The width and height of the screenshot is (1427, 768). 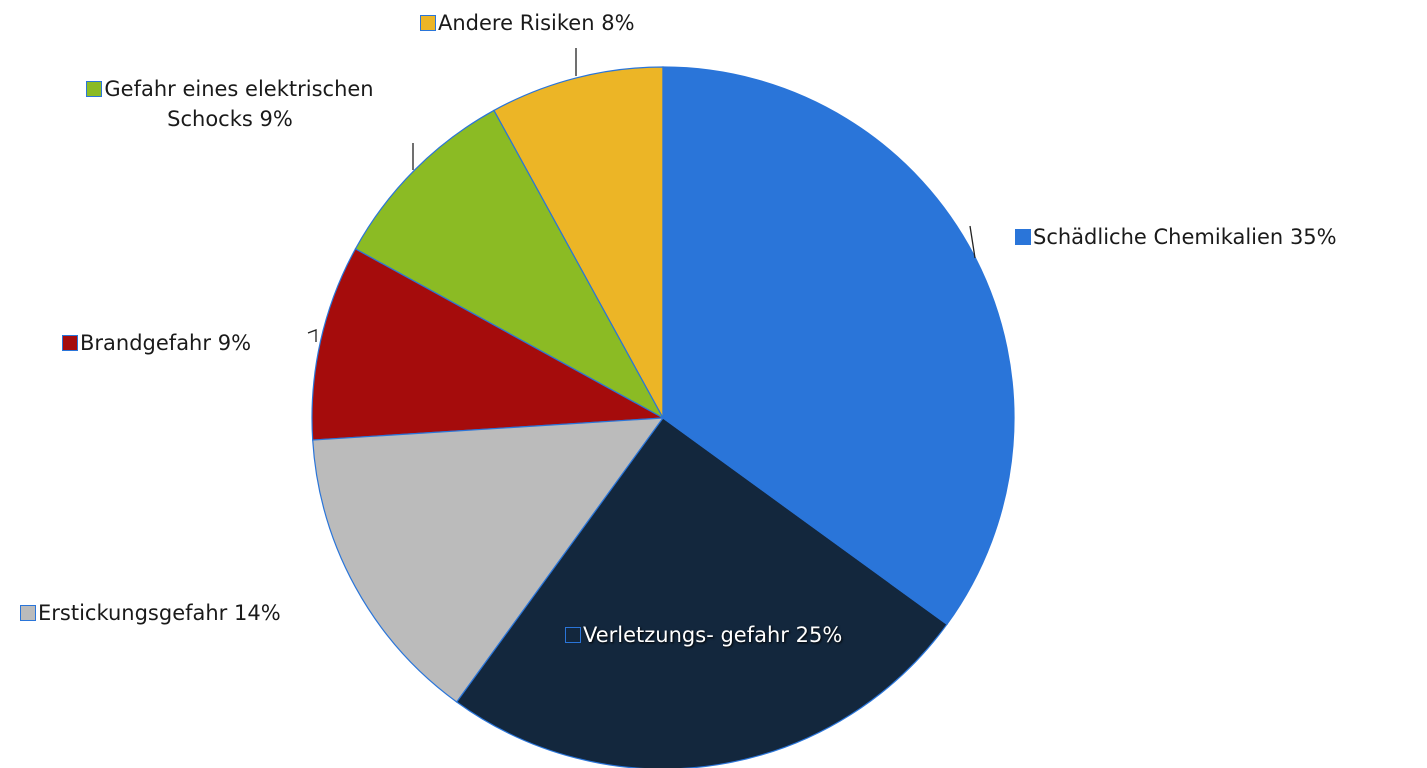 What do you see at coordinates (239, 104) in the screenshot?
I see `category-label: Gefahr eines elektrischen Schocks` at bounding box center [239, 104].